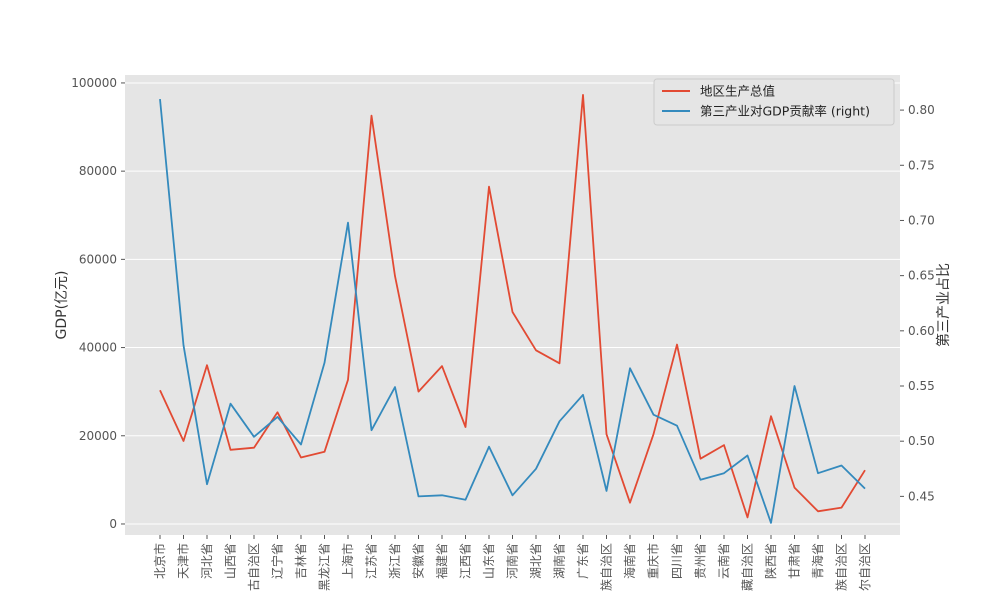  I want to click on x-tick-label: 青海省, so click(817, 561).